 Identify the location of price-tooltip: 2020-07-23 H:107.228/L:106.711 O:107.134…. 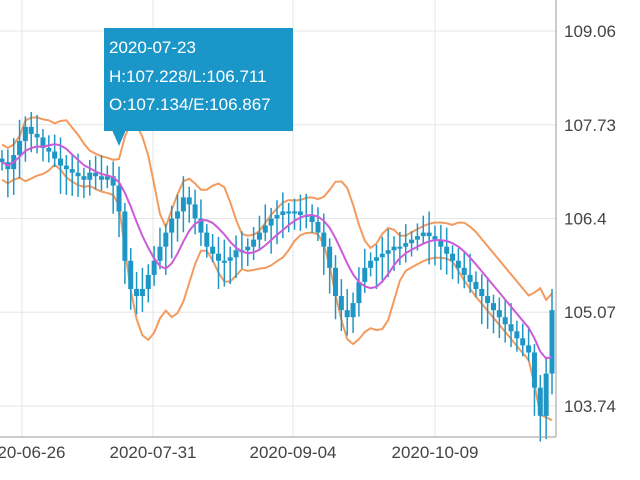
(198, 79).